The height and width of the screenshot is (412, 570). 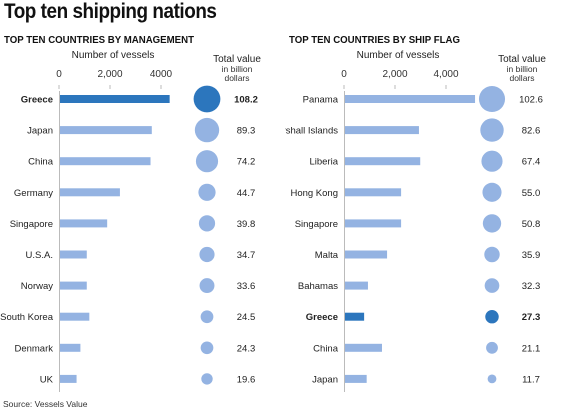 I want to click on x-tick-label: 4,000, so click(x=445, y=74).